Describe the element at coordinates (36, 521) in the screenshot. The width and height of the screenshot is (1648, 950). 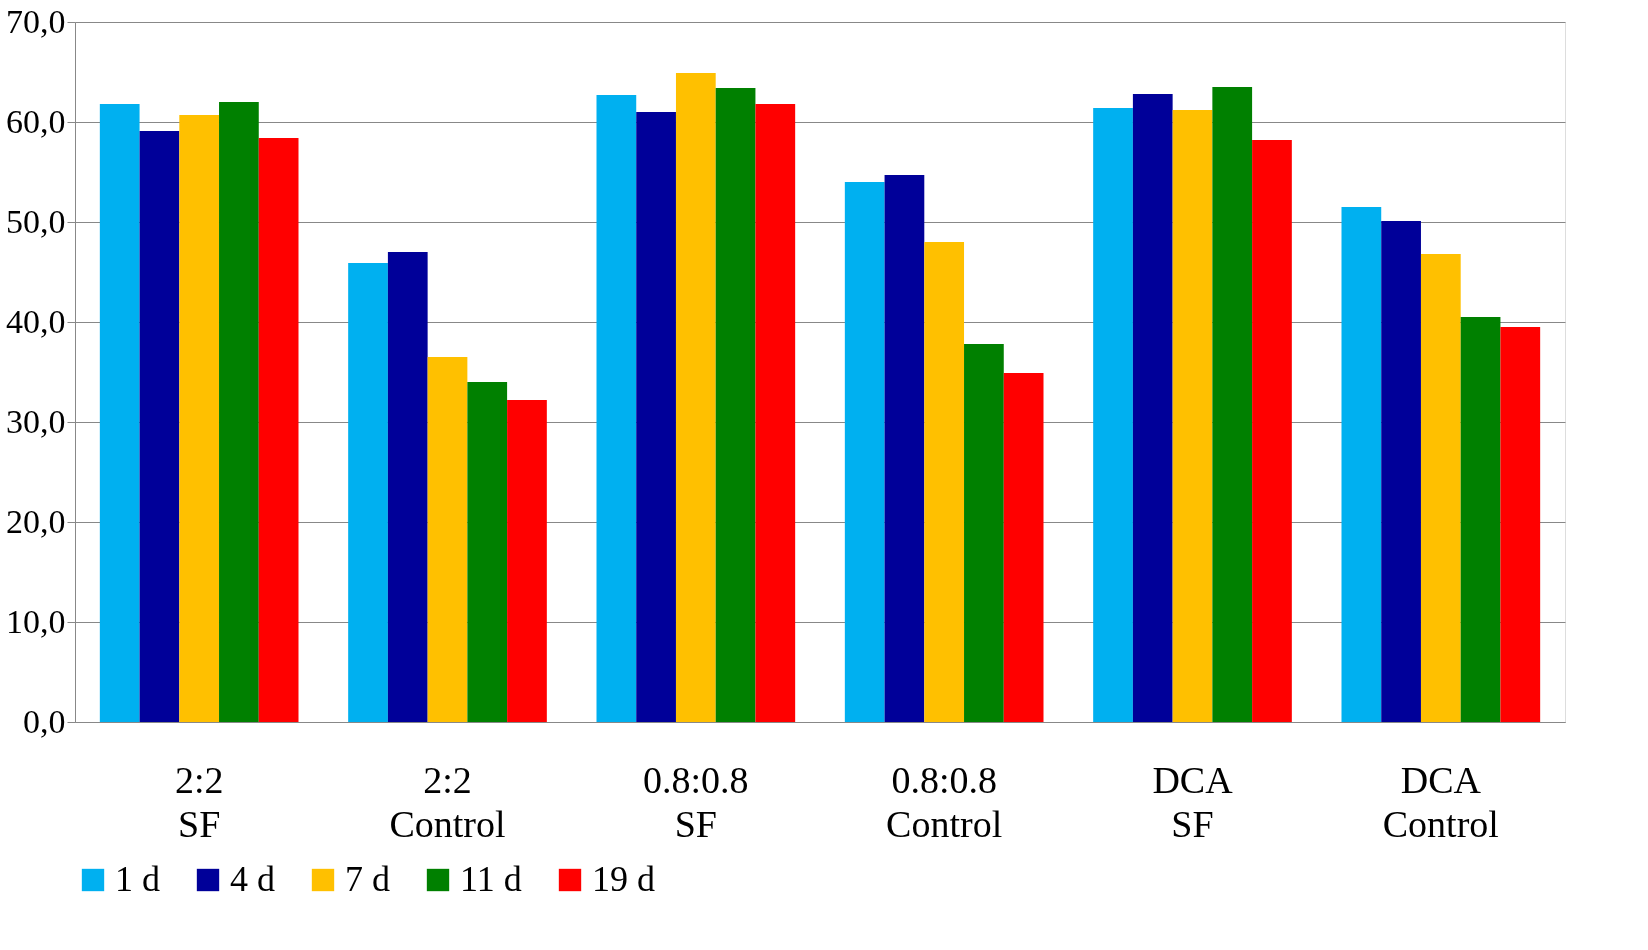
I see `y-tick-label: 20,0` at that location.